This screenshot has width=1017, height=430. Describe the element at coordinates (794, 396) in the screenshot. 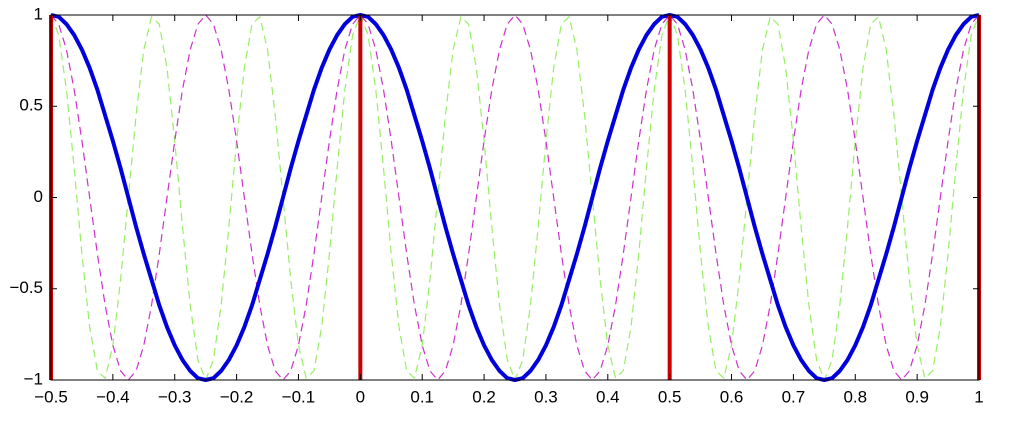

I see `x-tick-label: 0.7` at that location.